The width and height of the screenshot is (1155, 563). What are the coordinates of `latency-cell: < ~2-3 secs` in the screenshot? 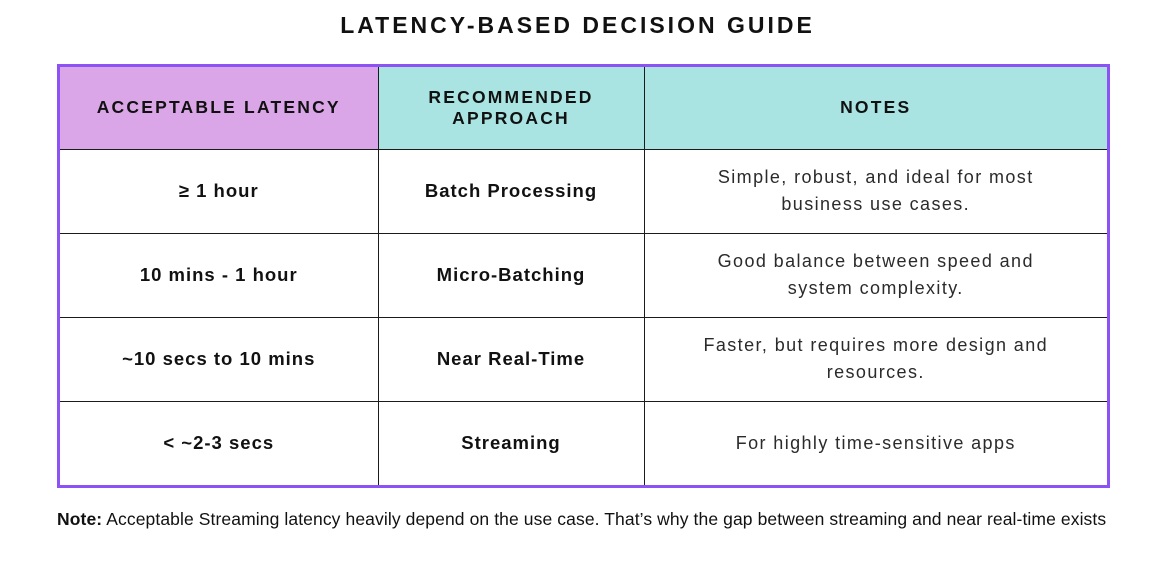 It's located at (219, 443).